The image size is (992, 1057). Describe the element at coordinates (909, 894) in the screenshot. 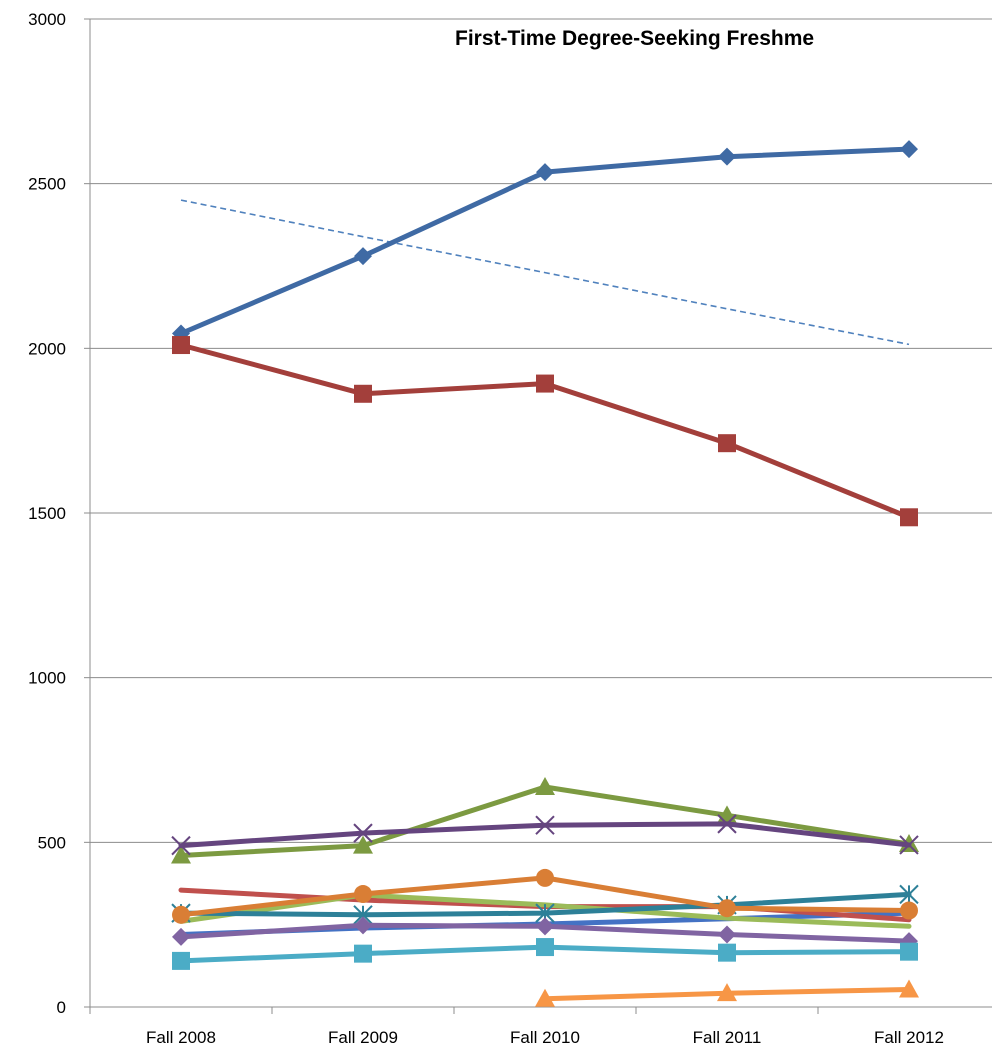

I see `data-point-star` at that location.